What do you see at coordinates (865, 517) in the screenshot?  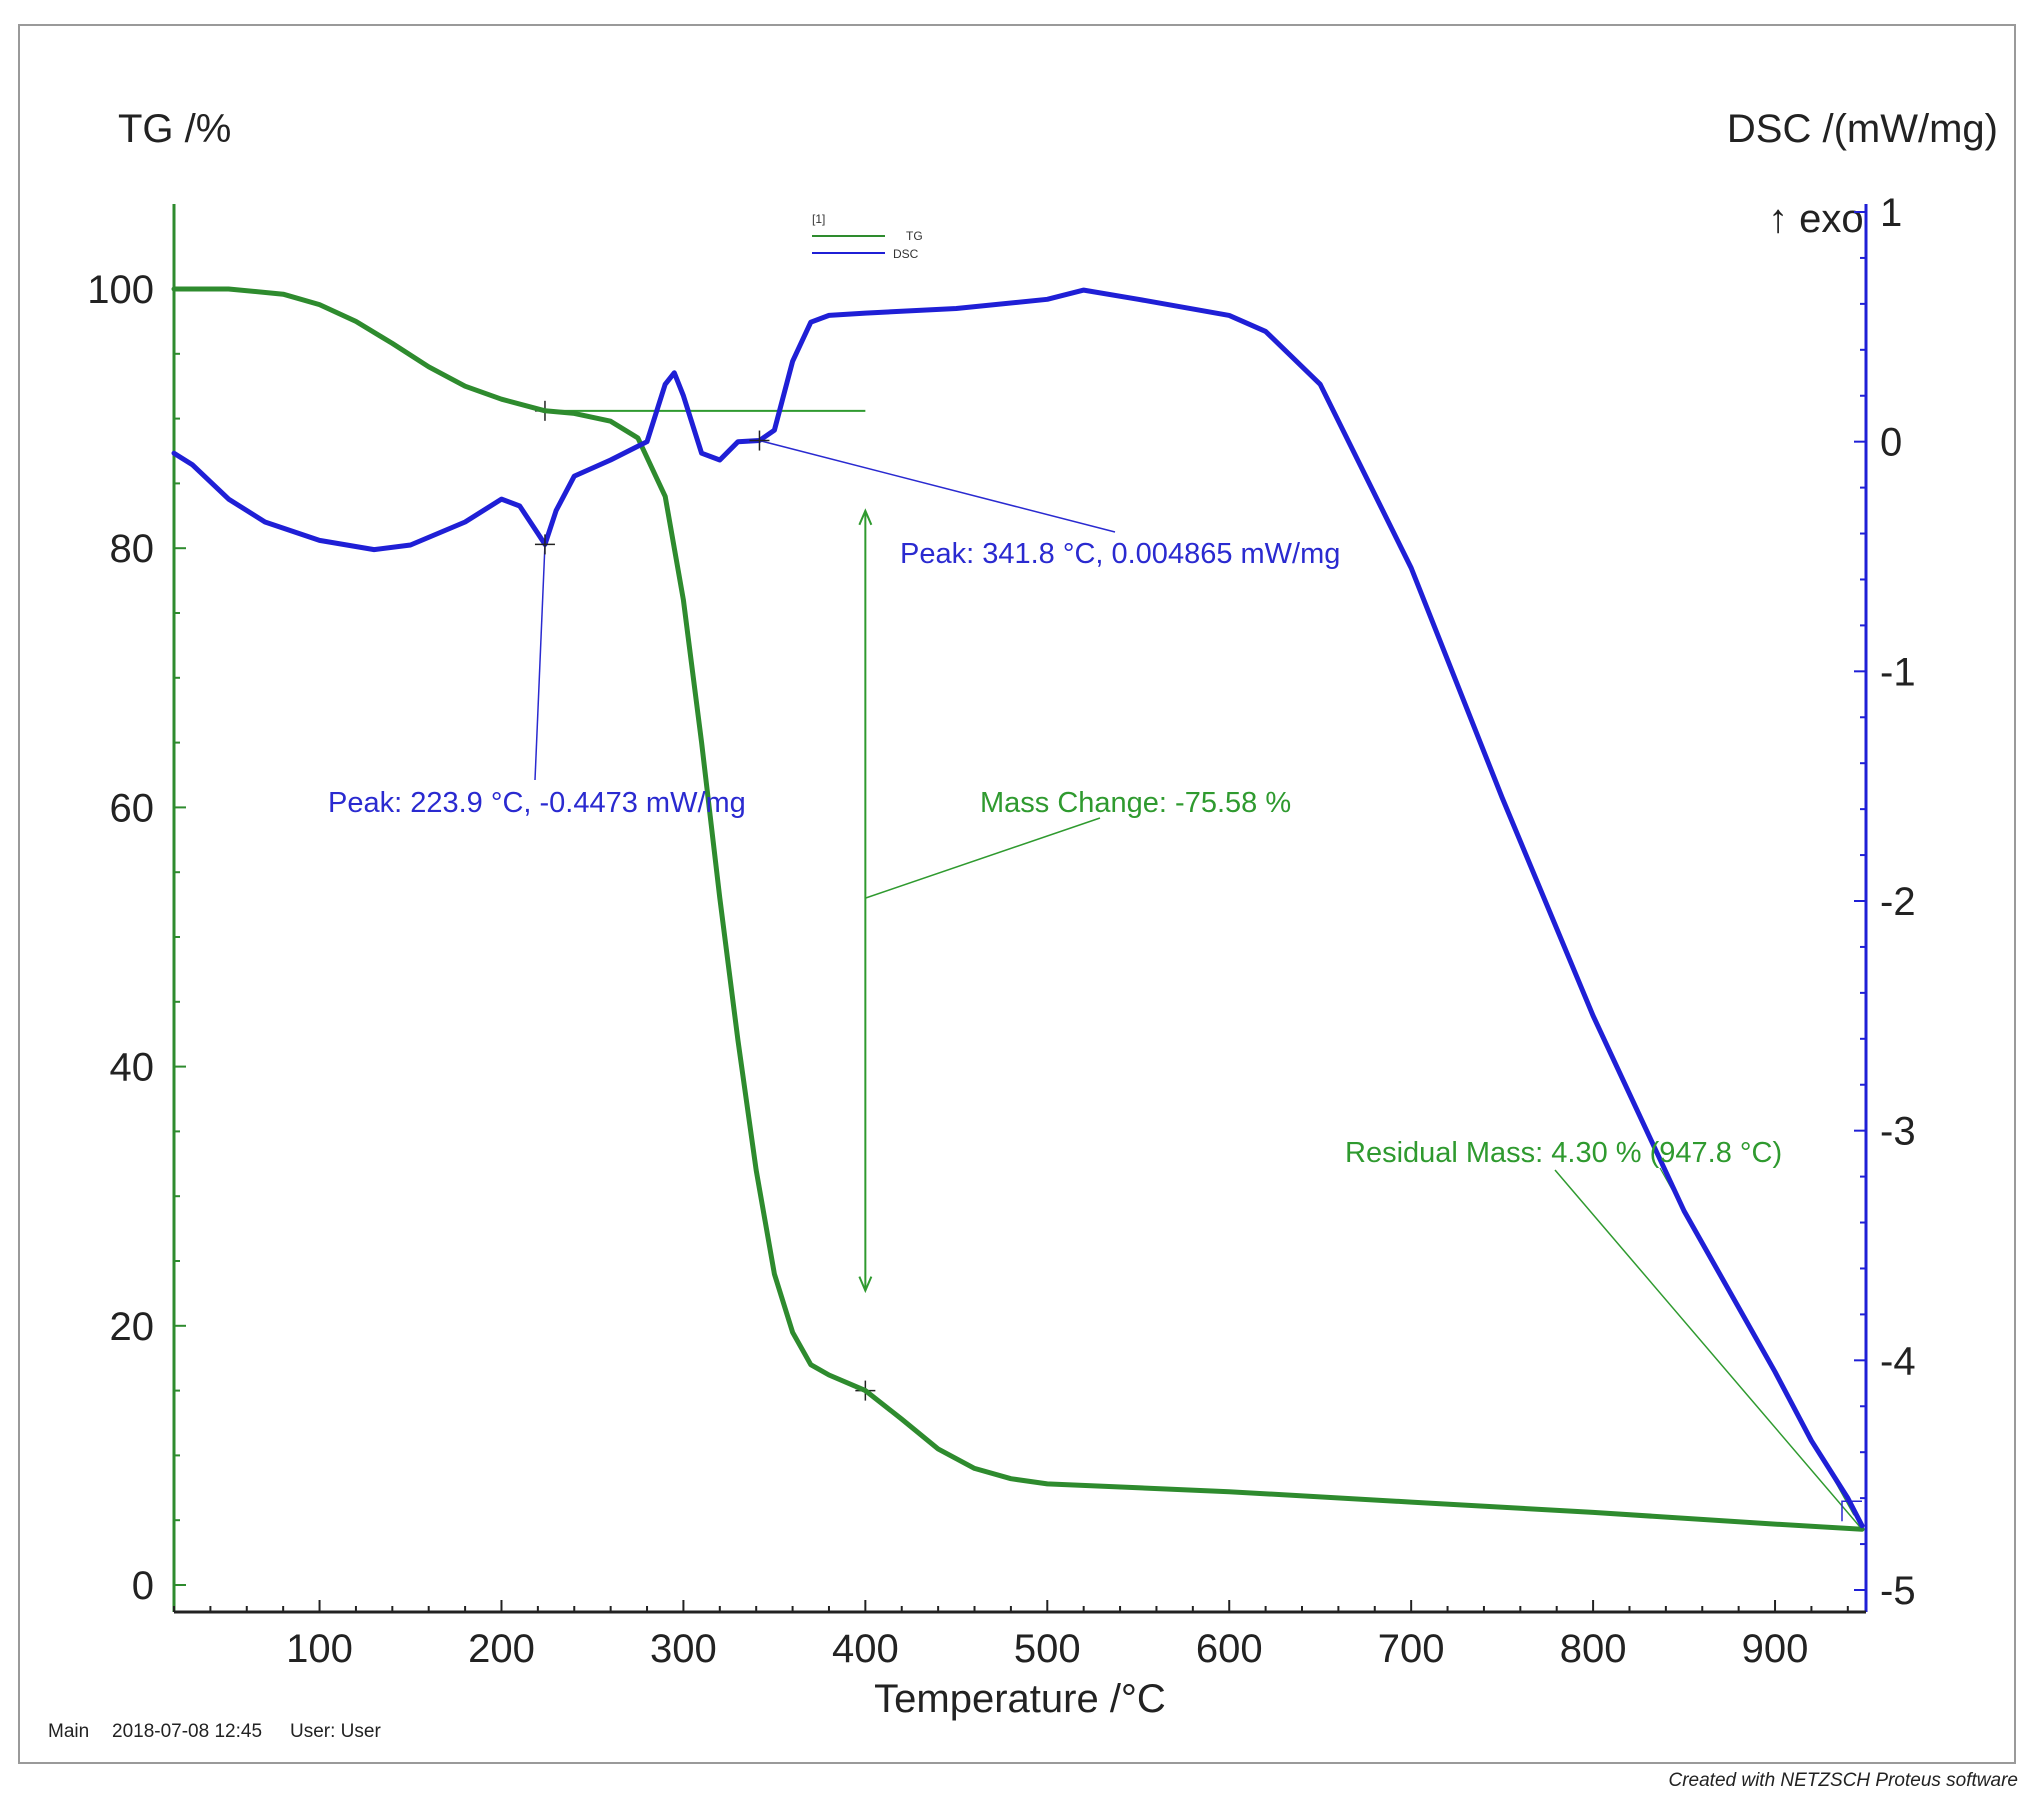 I see `mass-change-arrowhead-top` at bounding box center [865, 517].